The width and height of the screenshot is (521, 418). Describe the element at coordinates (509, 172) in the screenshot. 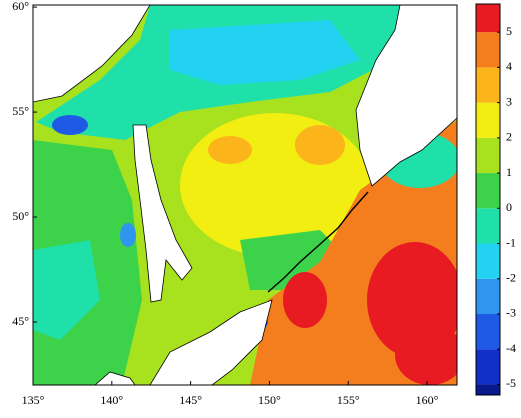

I see `colorbar-label: 1` at that location.